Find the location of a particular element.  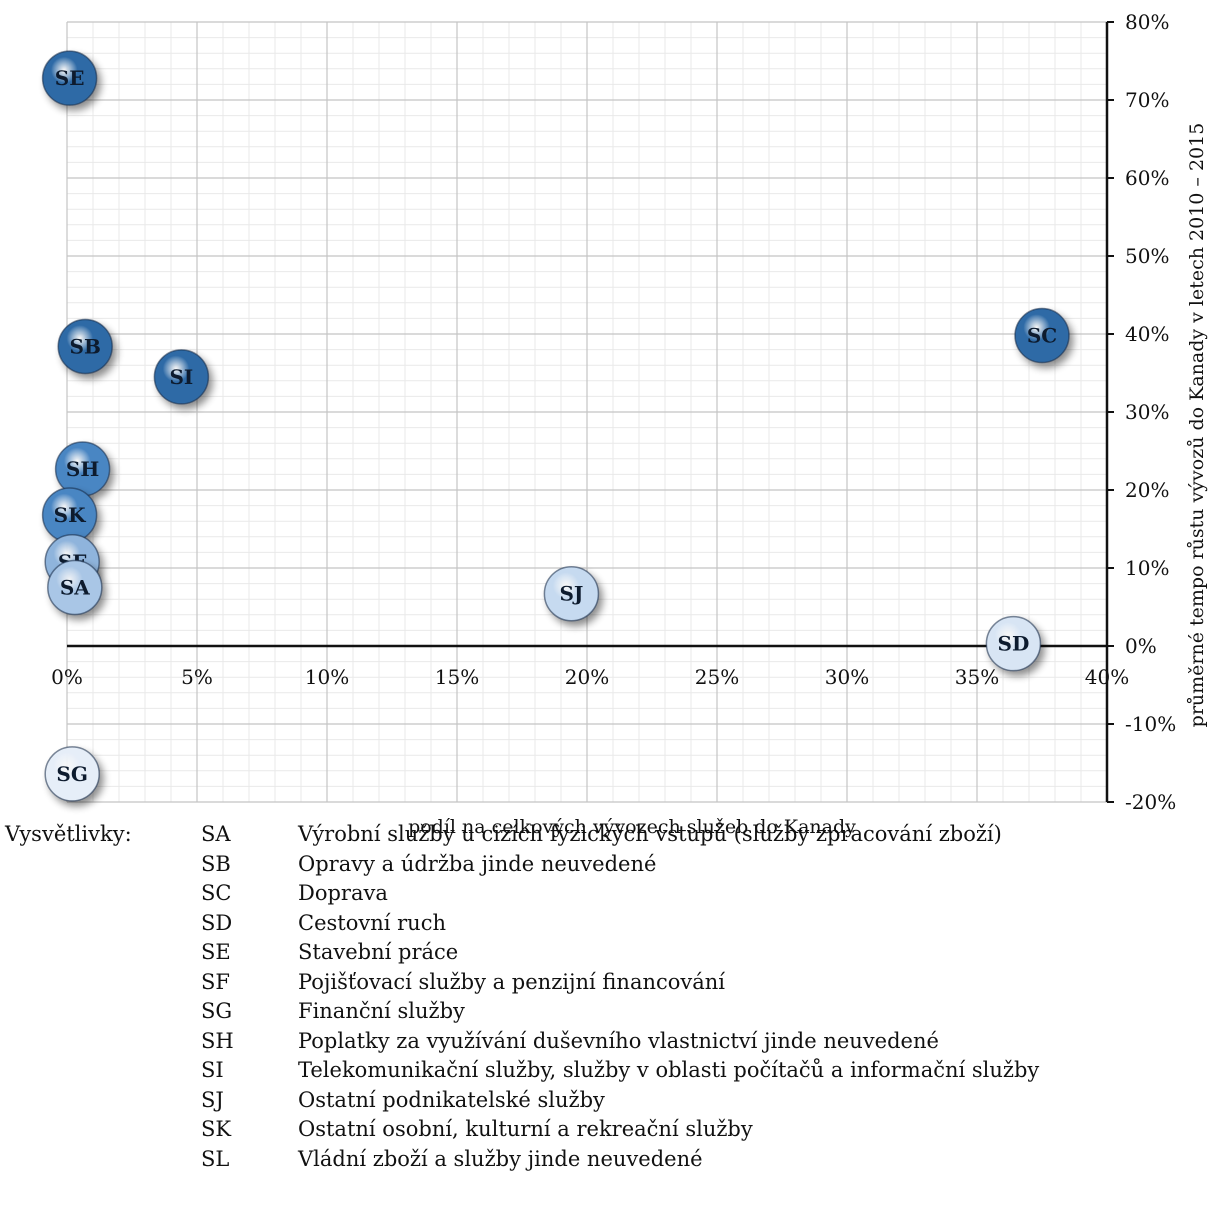

x-tick-label: 20% is located at coordinates (587, 677).